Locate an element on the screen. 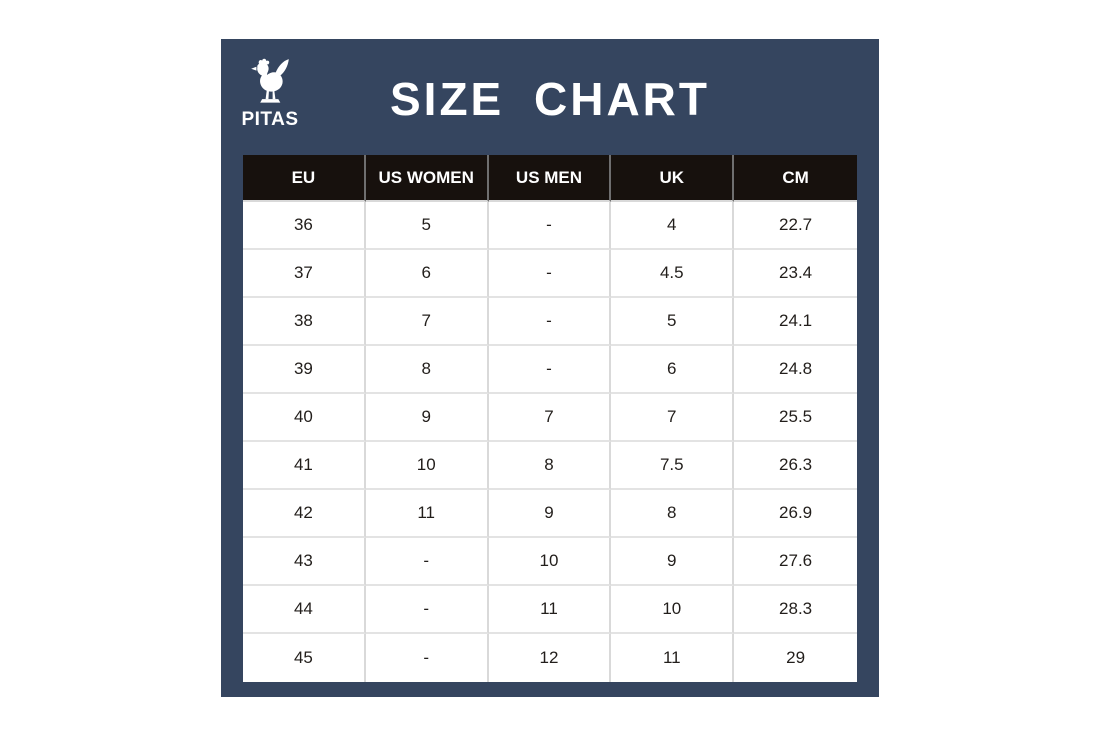 The image size is (1100, 737). column-header: US MEN is located at coordinates (550, 178).